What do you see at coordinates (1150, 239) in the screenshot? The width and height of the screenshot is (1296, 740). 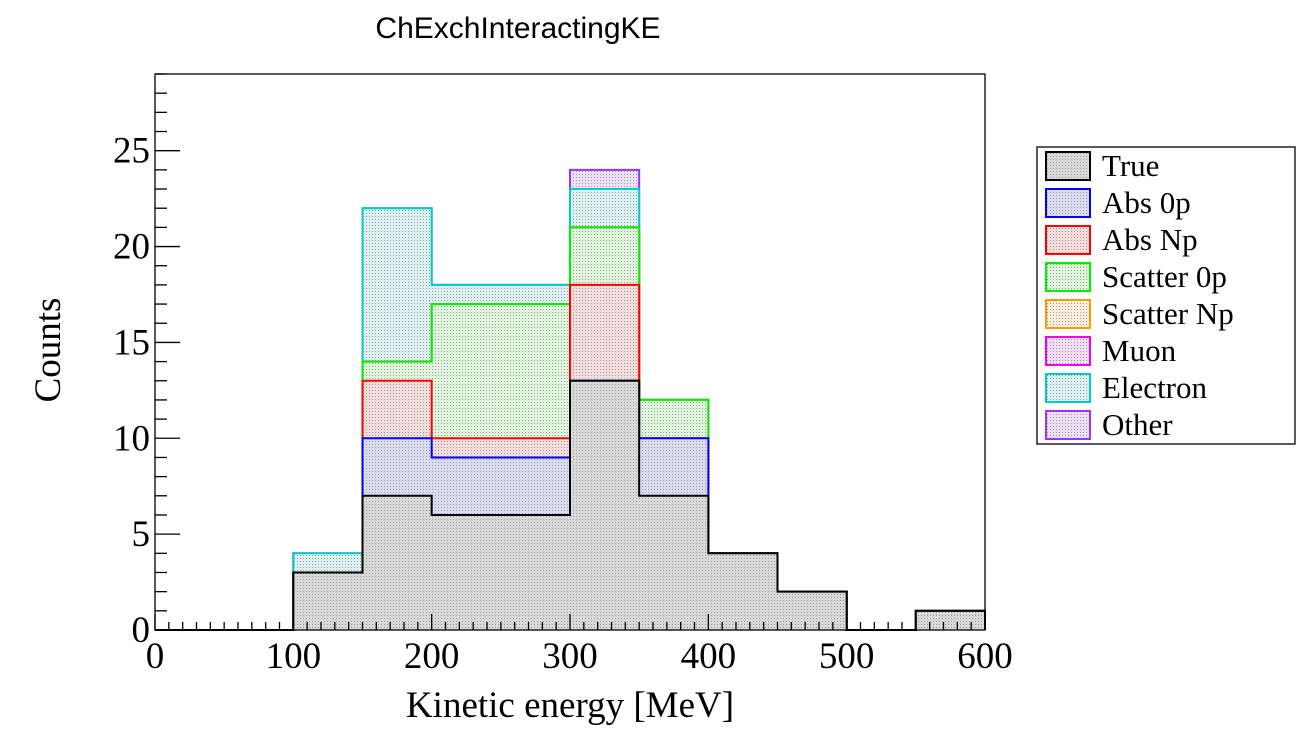 I see `legend-label: Abs Np` at bounding box center [1150, 239].